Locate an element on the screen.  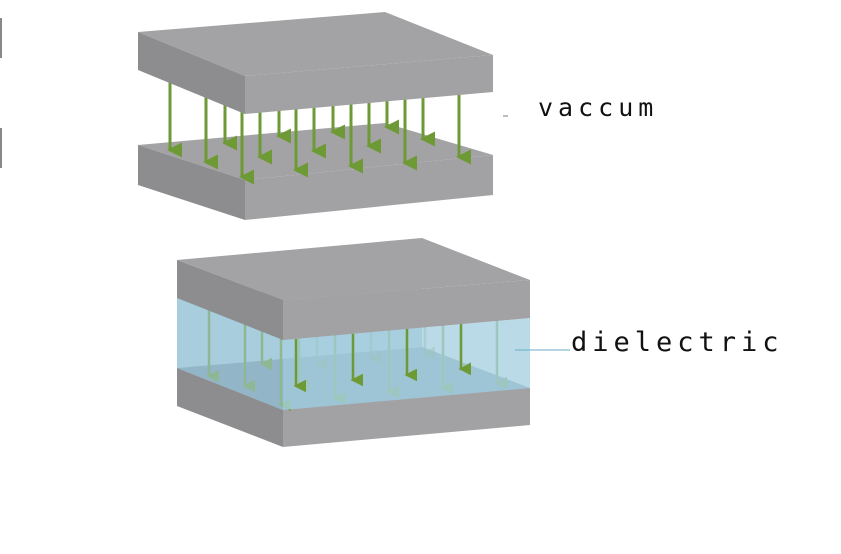
edge-marks is located at coordinates (1, 93).